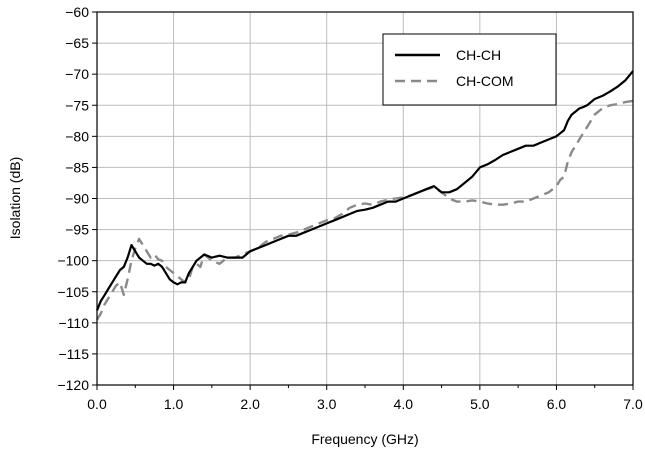 This screenshot has height=452, width=645. I want to click on x-tick-label: 6.0, so click(557, 404).